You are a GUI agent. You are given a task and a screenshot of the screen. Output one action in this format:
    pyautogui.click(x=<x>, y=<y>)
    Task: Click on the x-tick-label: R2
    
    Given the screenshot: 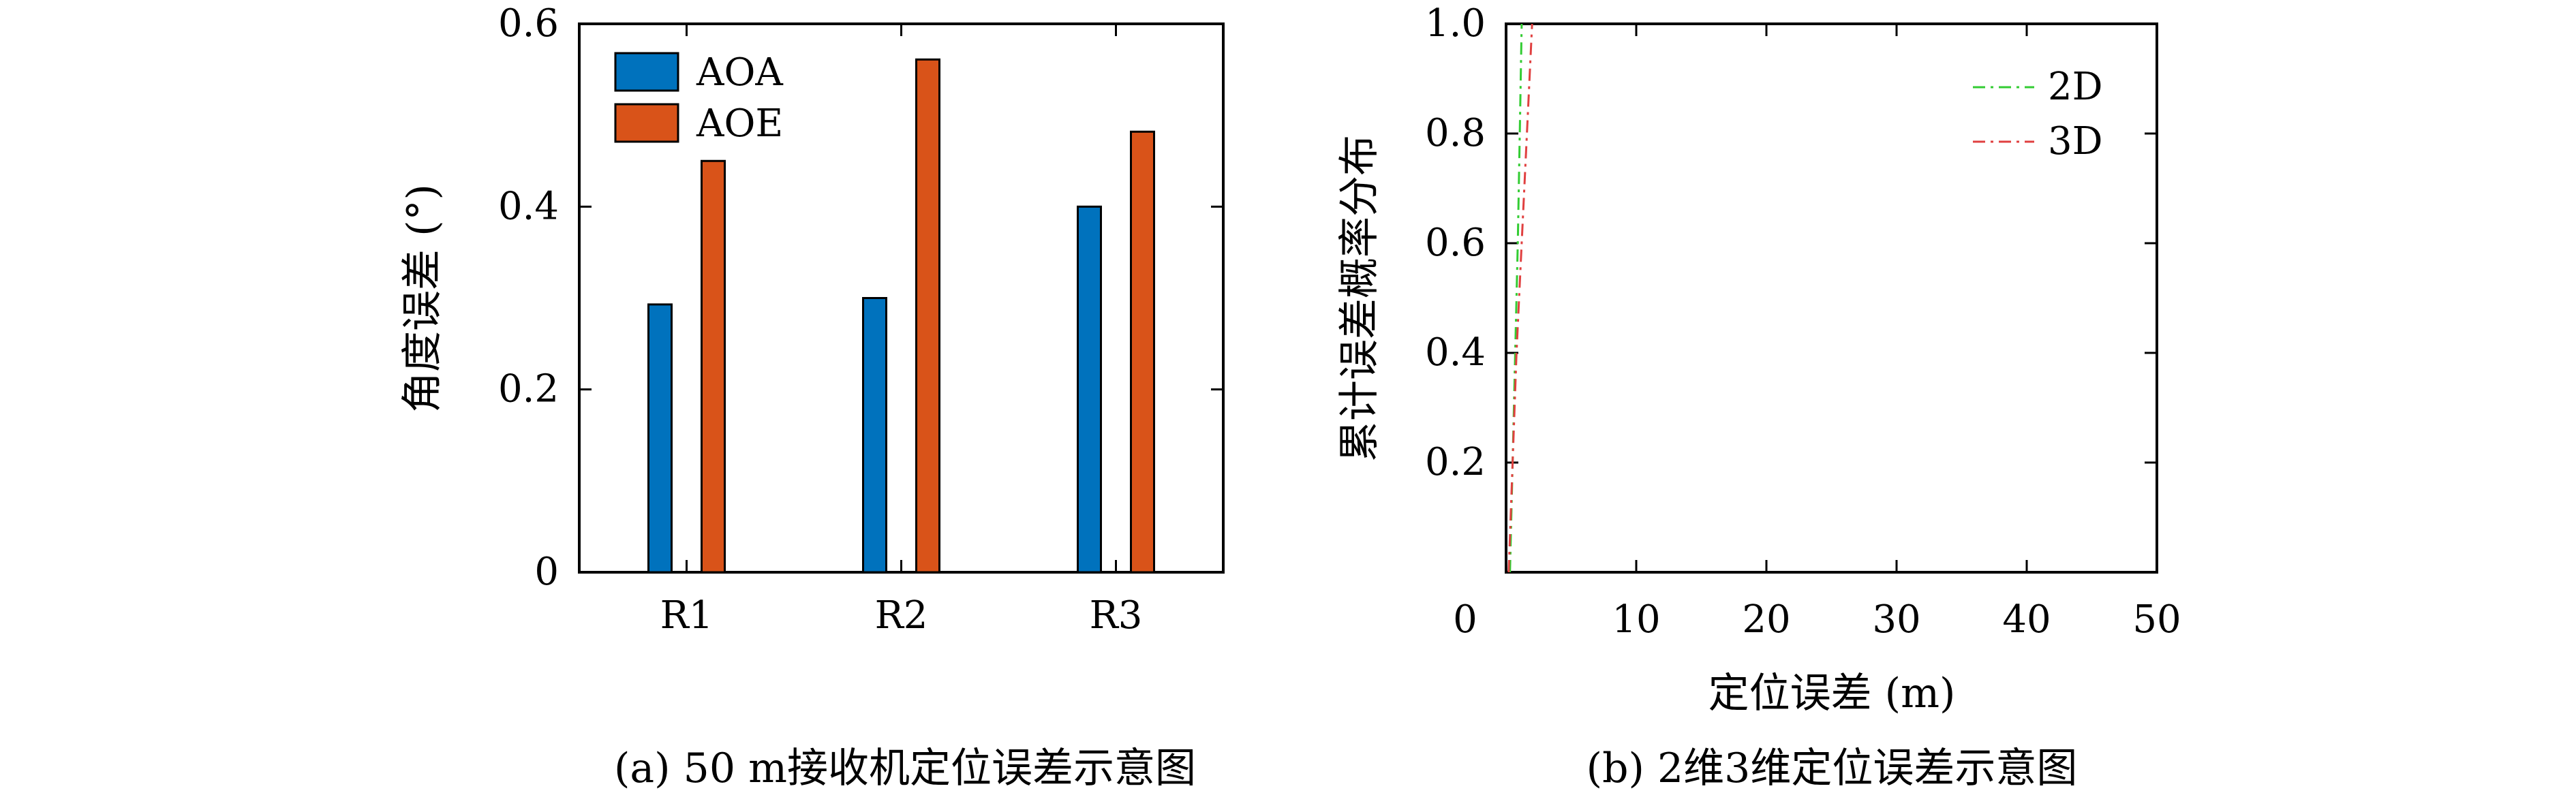 What is the action you would take?
    pyautogui.click(x=901, y=615)
    